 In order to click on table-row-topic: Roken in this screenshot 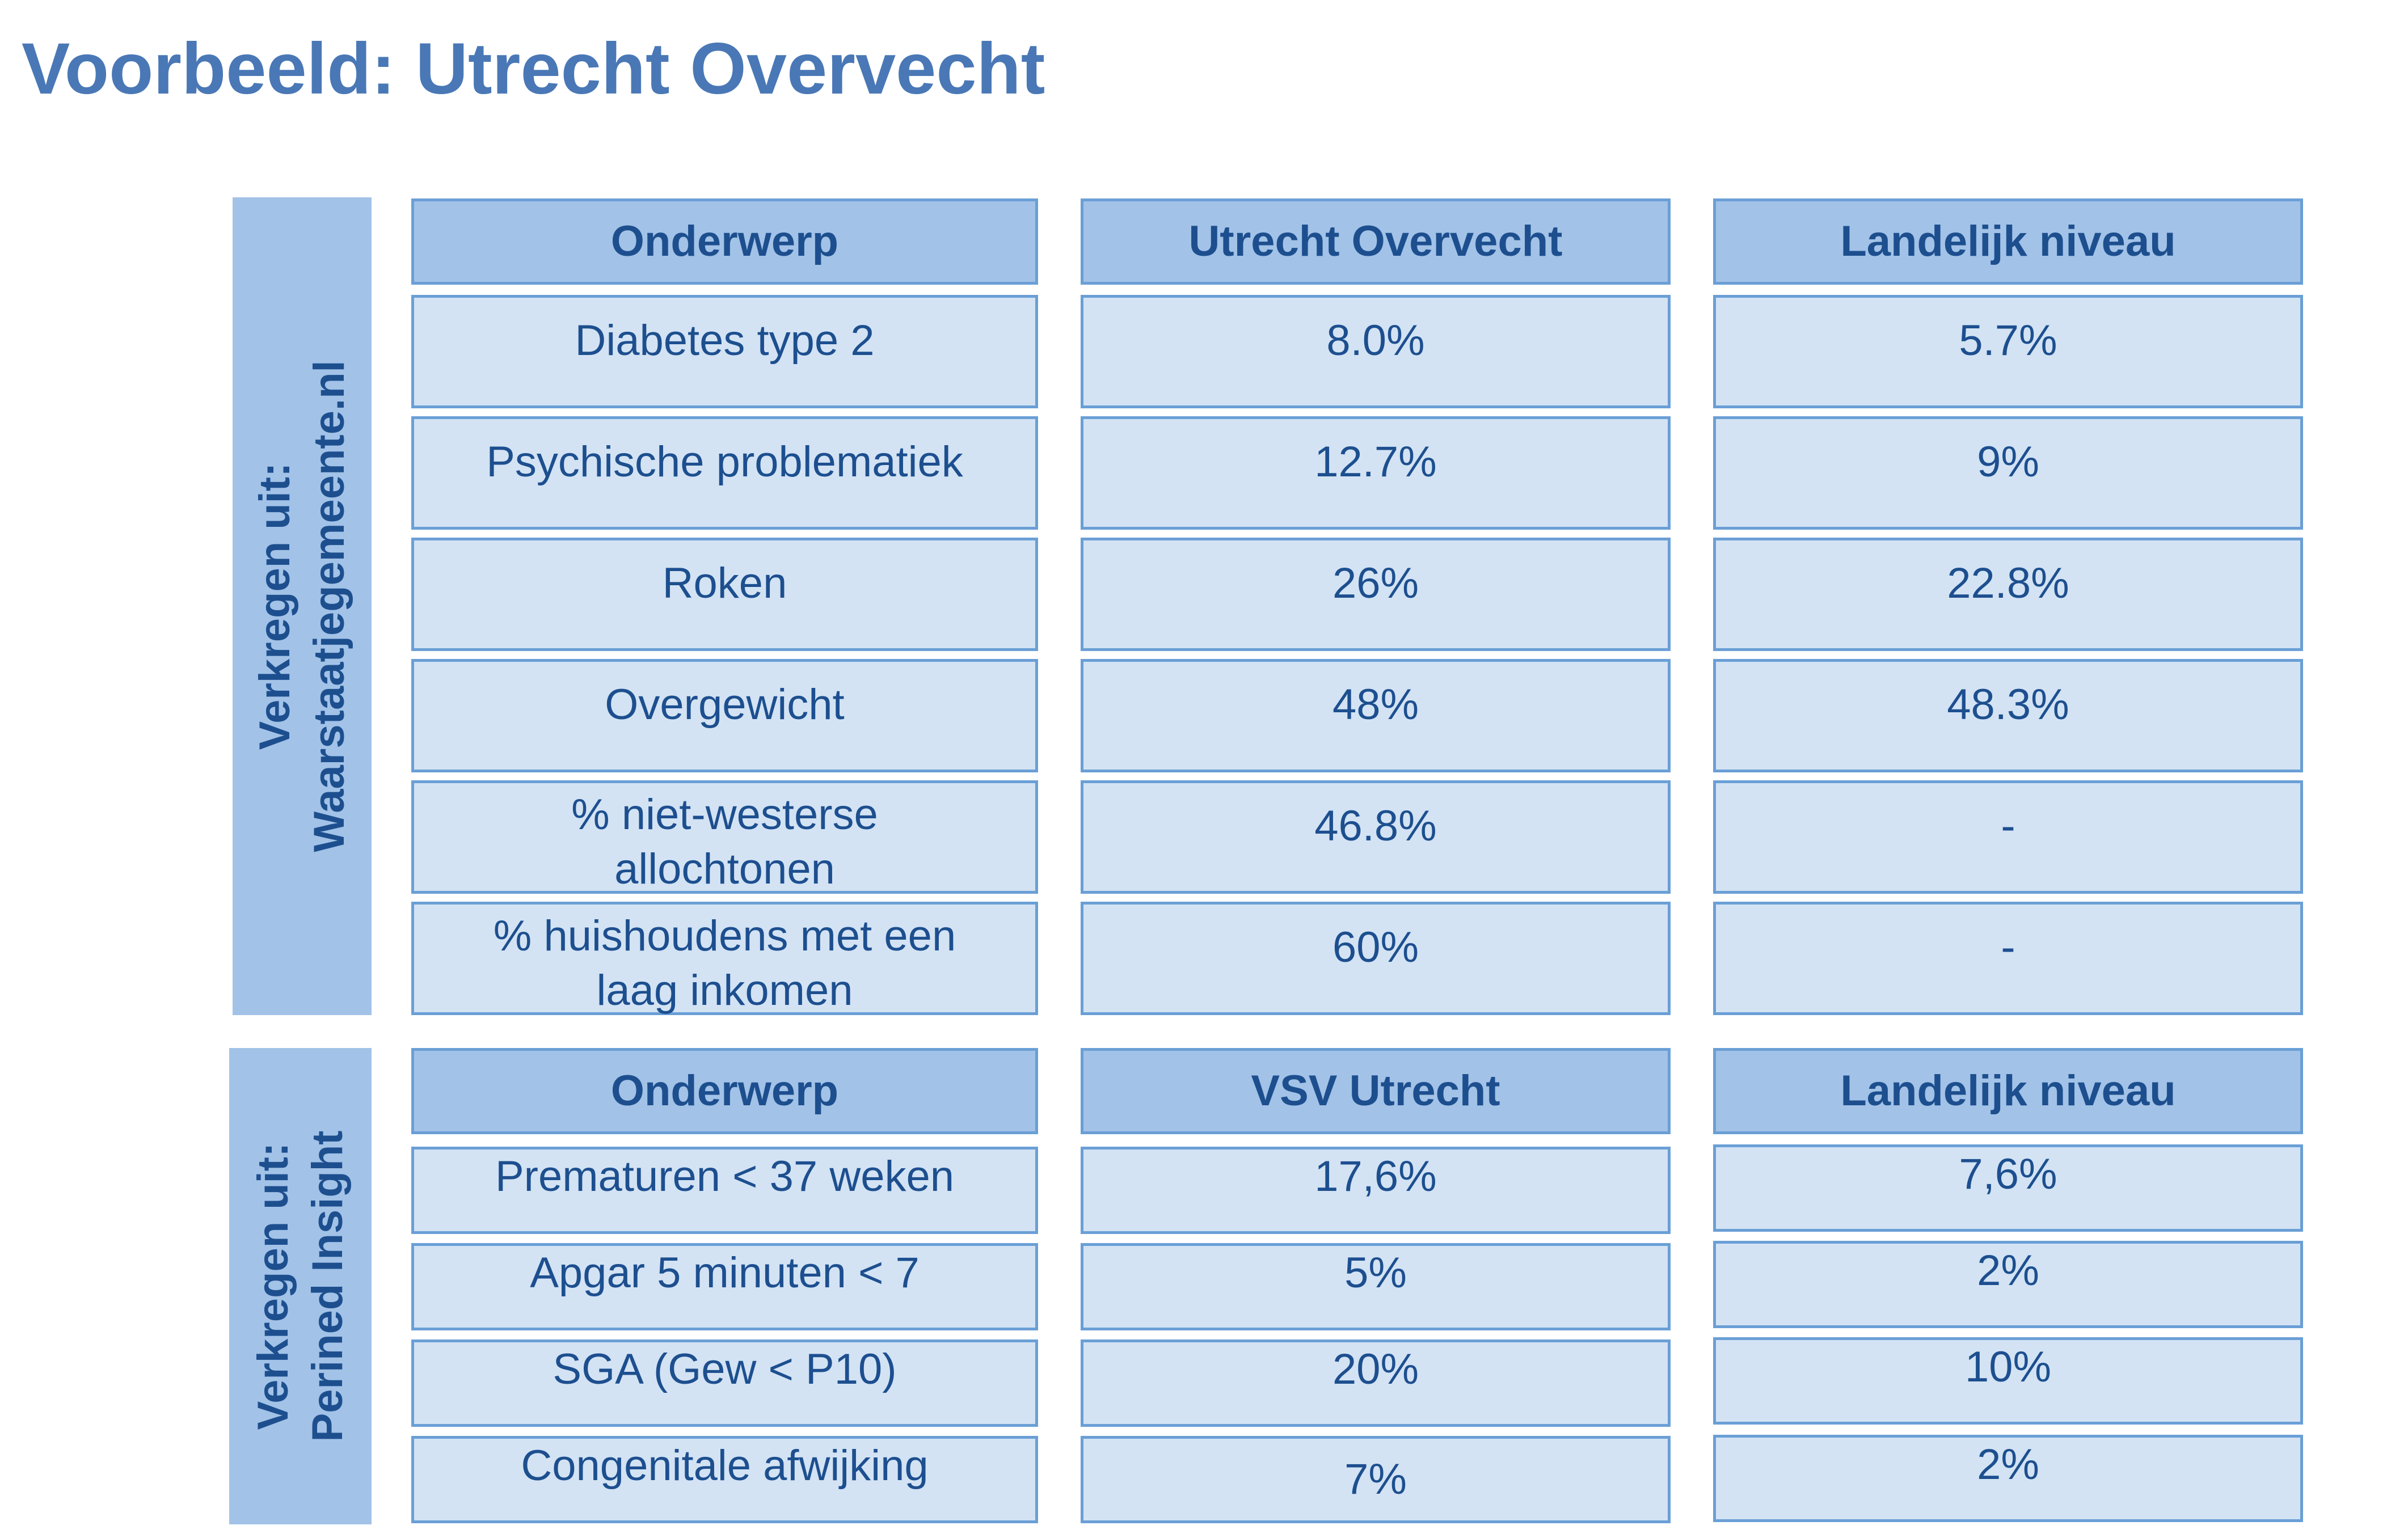, I will do `click(724, 594)`.